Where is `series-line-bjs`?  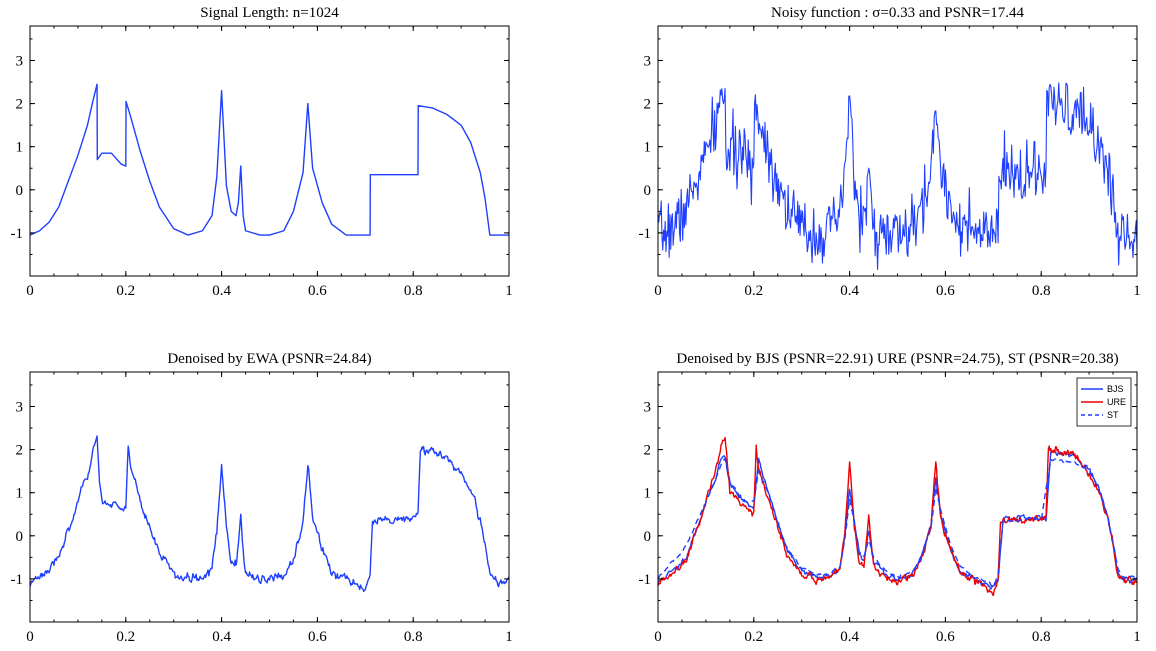 series-line-bjs is located at coordinates (897, 519).